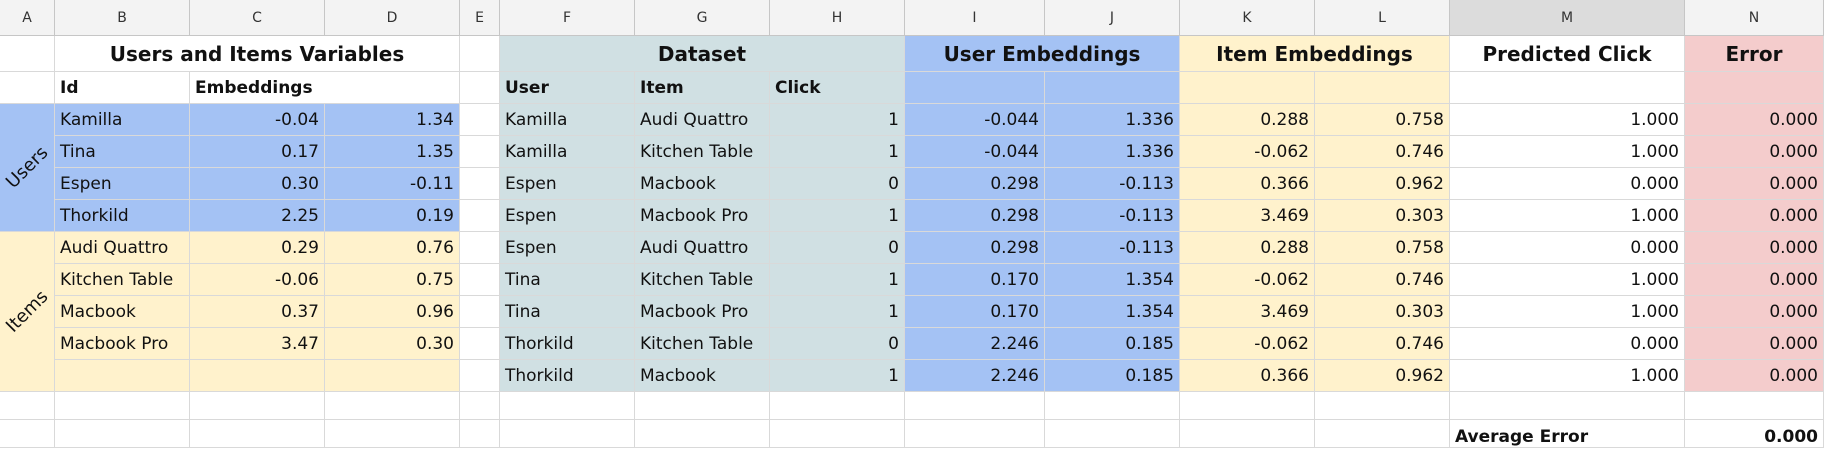 Image resolution: width=1824 pixels, height=450 pixels. What do you see at coordinates (1247, 88) in the screenshot?
I see `cell-k2` at bounding box center [1247, 88].